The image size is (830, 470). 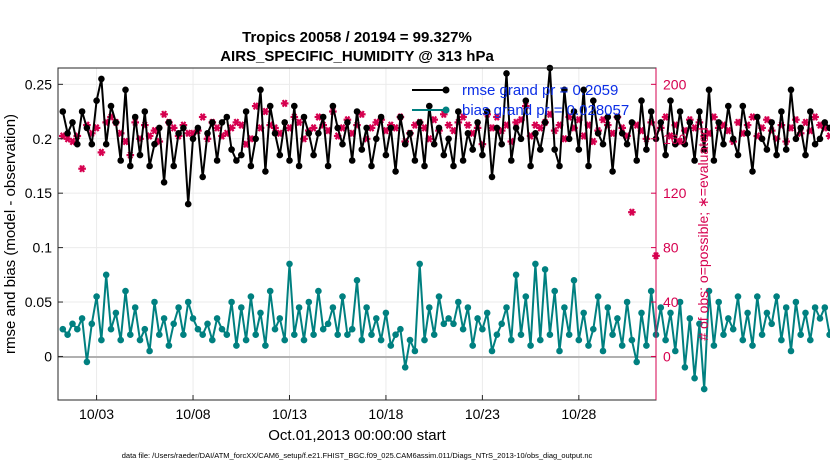 I want to click on x-axis: 10/03 10/08 10/13 10/18 10/23 10/28, so click(x=338, y=408).